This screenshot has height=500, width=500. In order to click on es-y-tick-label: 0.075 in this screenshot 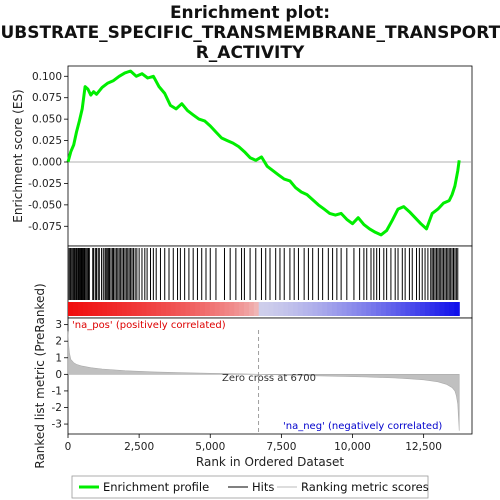, I will do `click(47, 98)`.